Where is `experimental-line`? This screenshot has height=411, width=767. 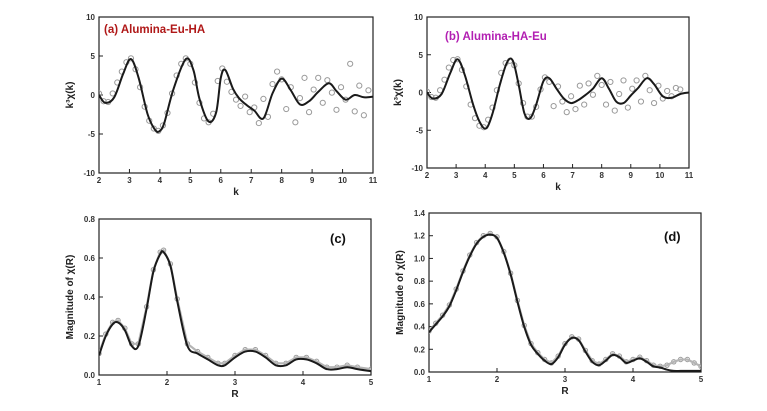 experimental-line is located at coordinates (235, 309).